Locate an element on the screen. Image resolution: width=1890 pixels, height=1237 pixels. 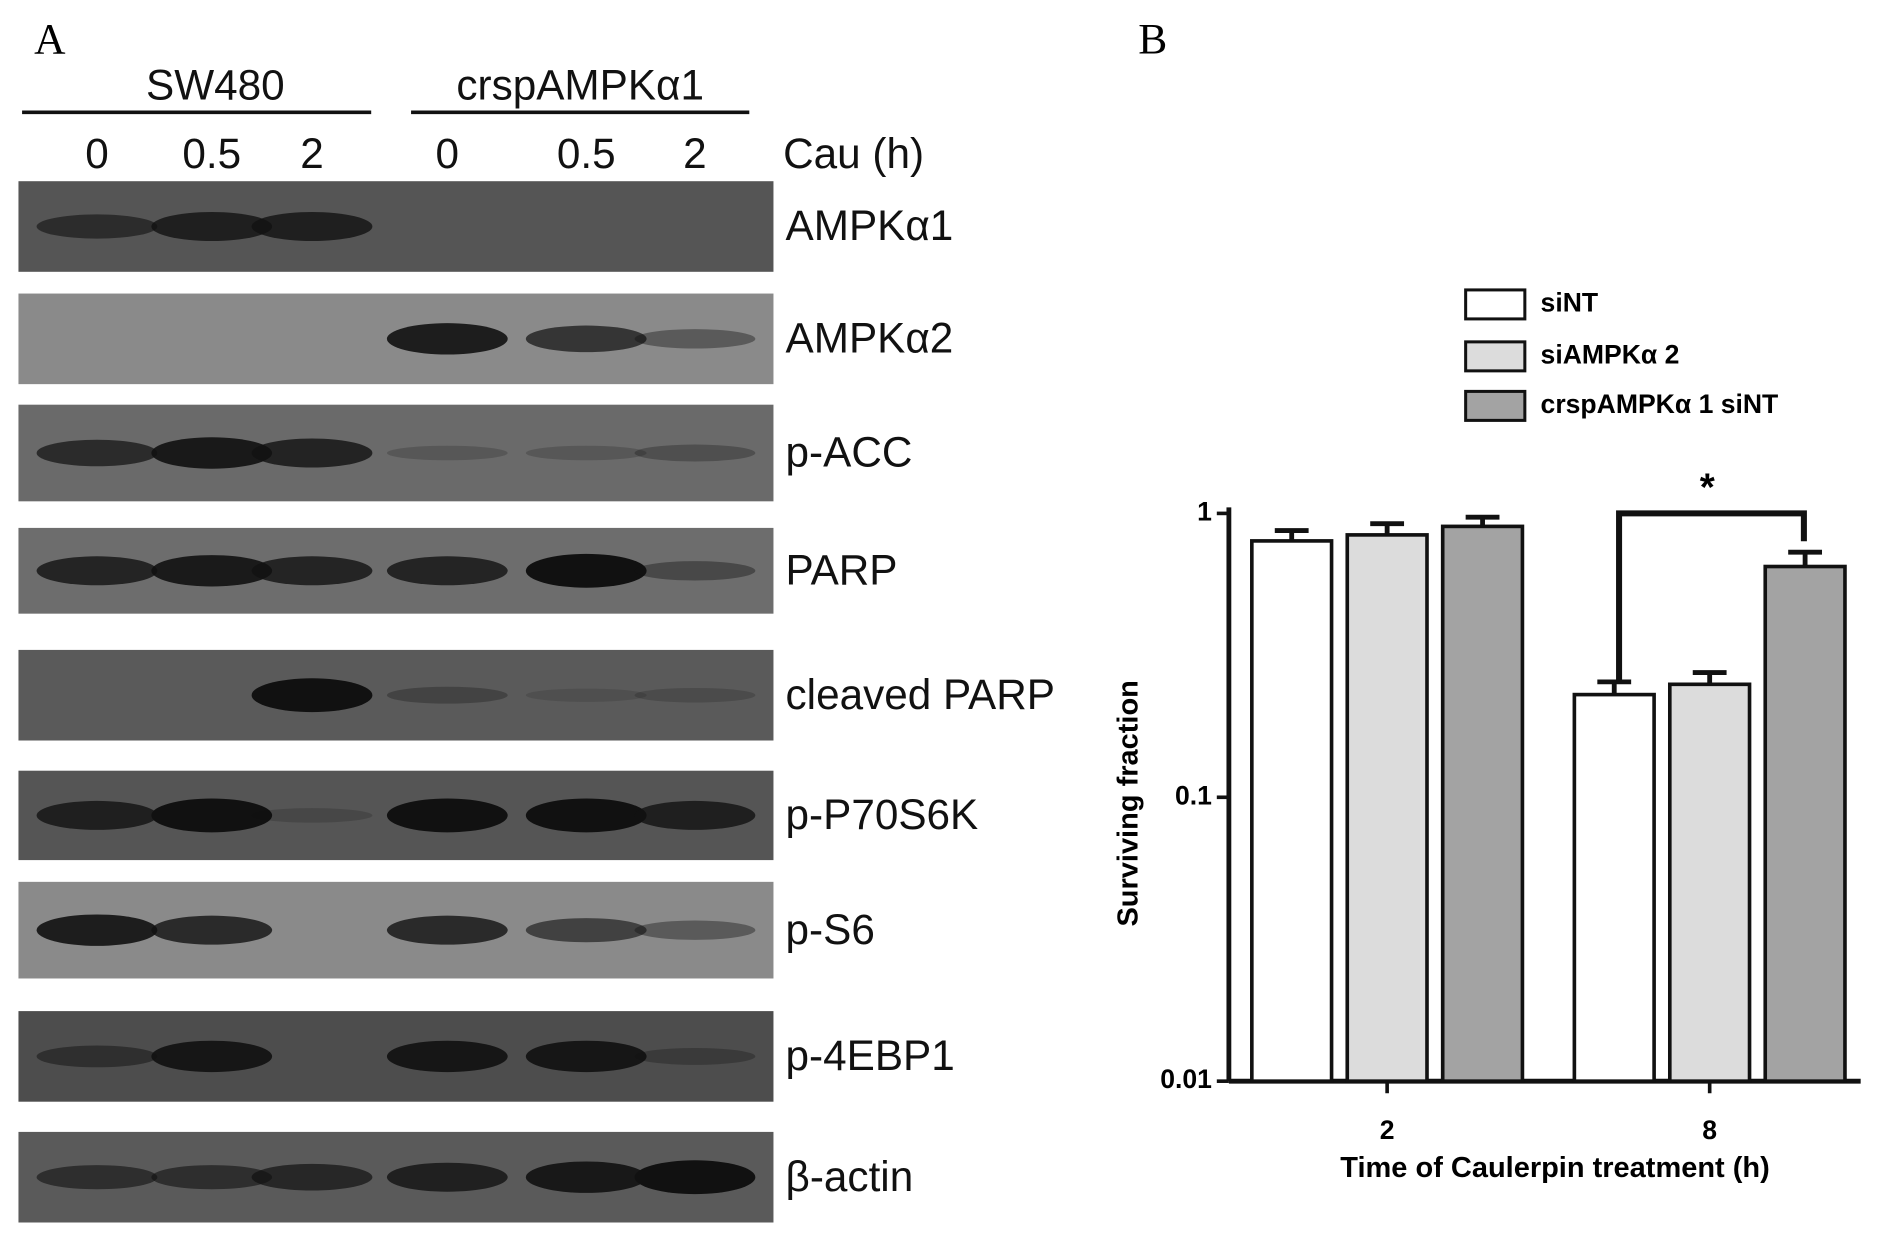
panel-label: A is located at coordinates (50, 39).